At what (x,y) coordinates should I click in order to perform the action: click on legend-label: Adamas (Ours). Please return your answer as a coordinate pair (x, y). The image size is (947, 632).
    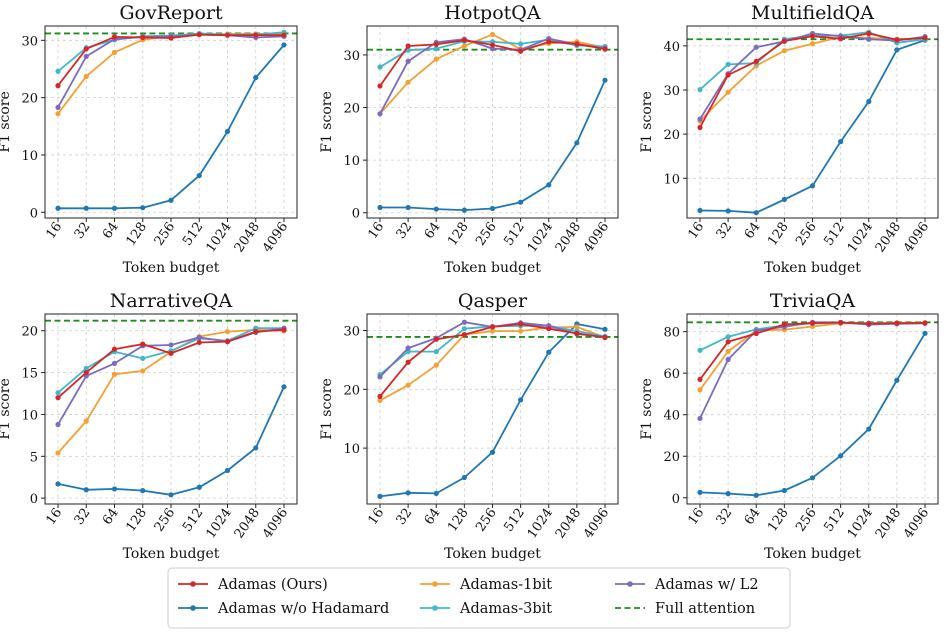
    Looking at the image, I should click on (272, 585).